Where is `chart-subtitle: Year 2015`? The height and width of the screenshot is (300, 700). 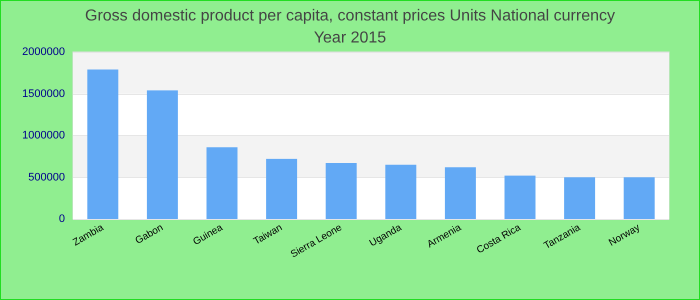 chart-subtitle: Year 2015 is located at coordinates (350, 38).